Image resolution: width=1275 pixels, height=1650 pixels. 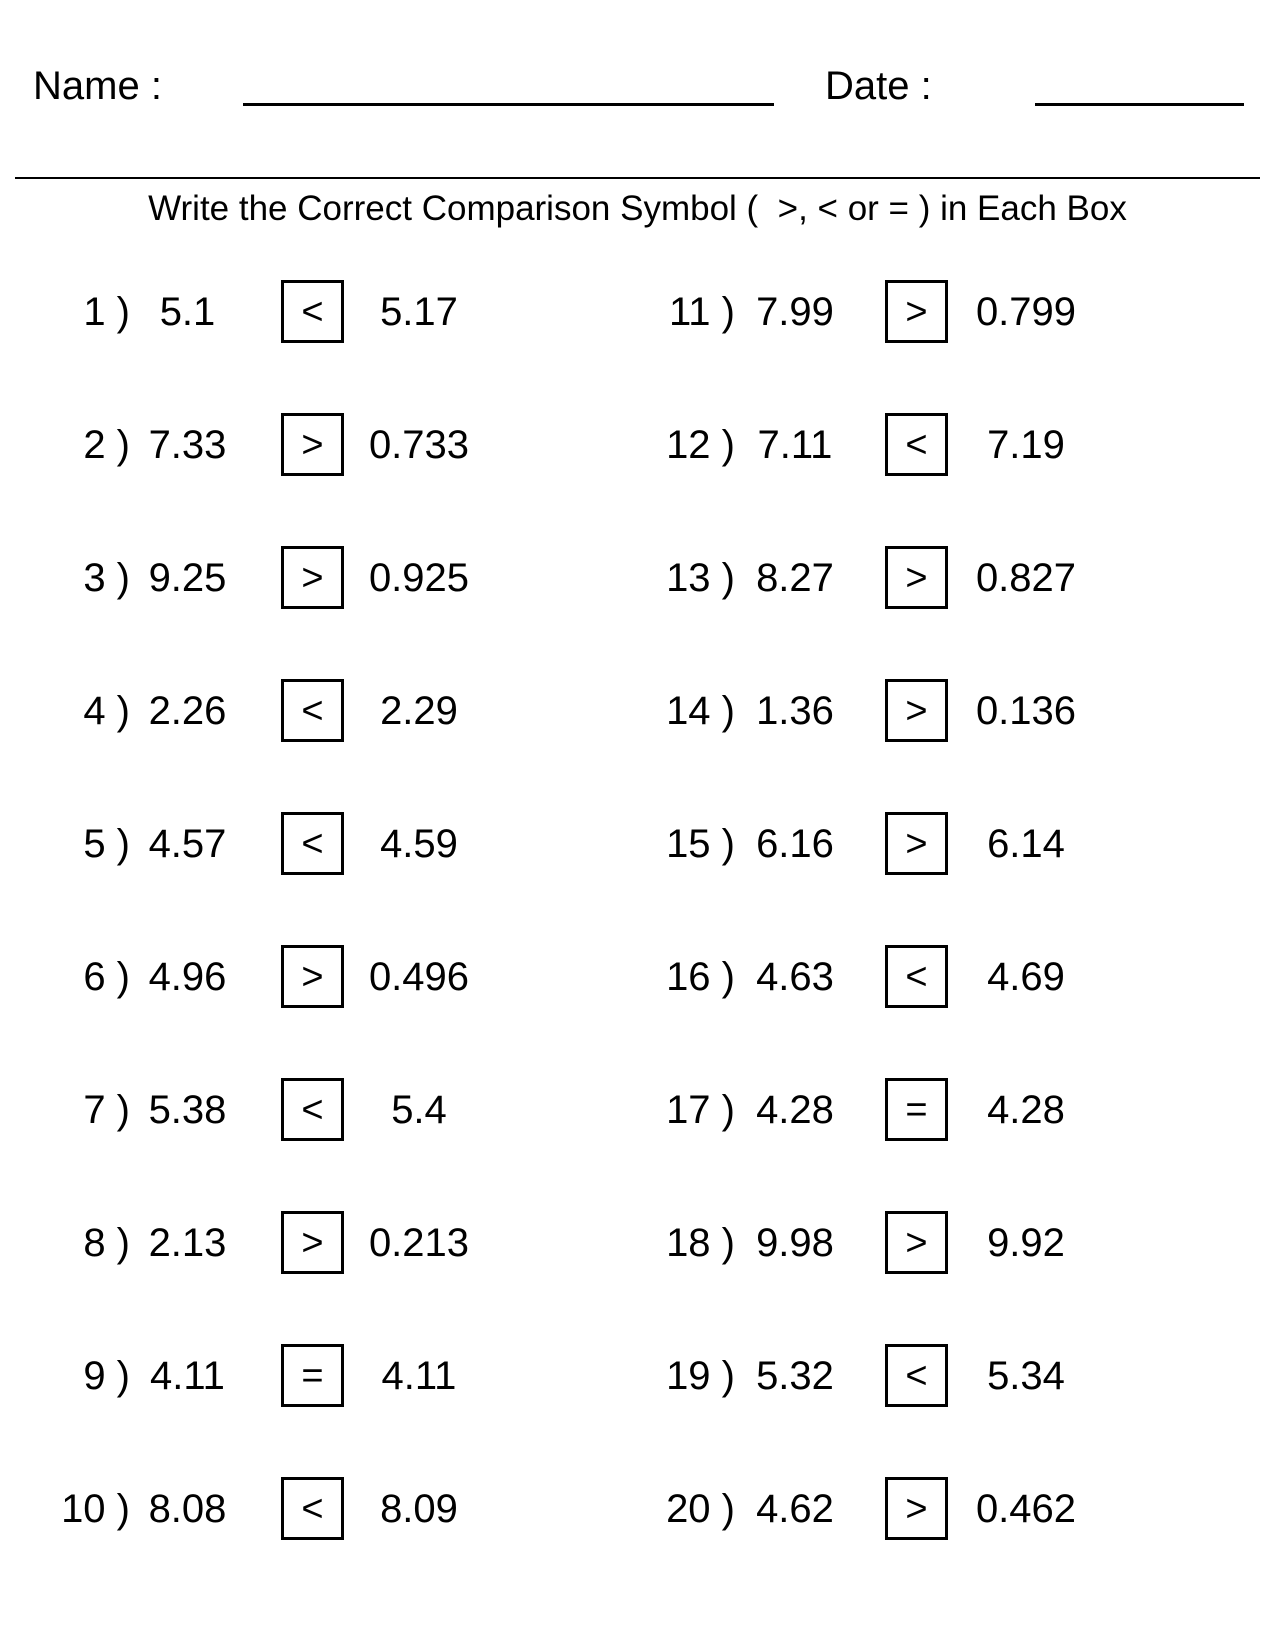 I want to click on problem-number: 15 ), so click(x=700, y=843).